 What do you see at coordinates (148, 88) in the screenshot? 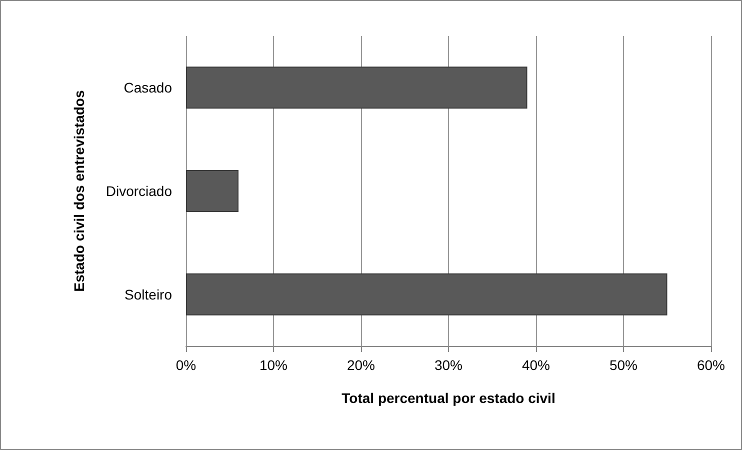
I see `y-tick-label: Casado` at bounding box center [148, 88].